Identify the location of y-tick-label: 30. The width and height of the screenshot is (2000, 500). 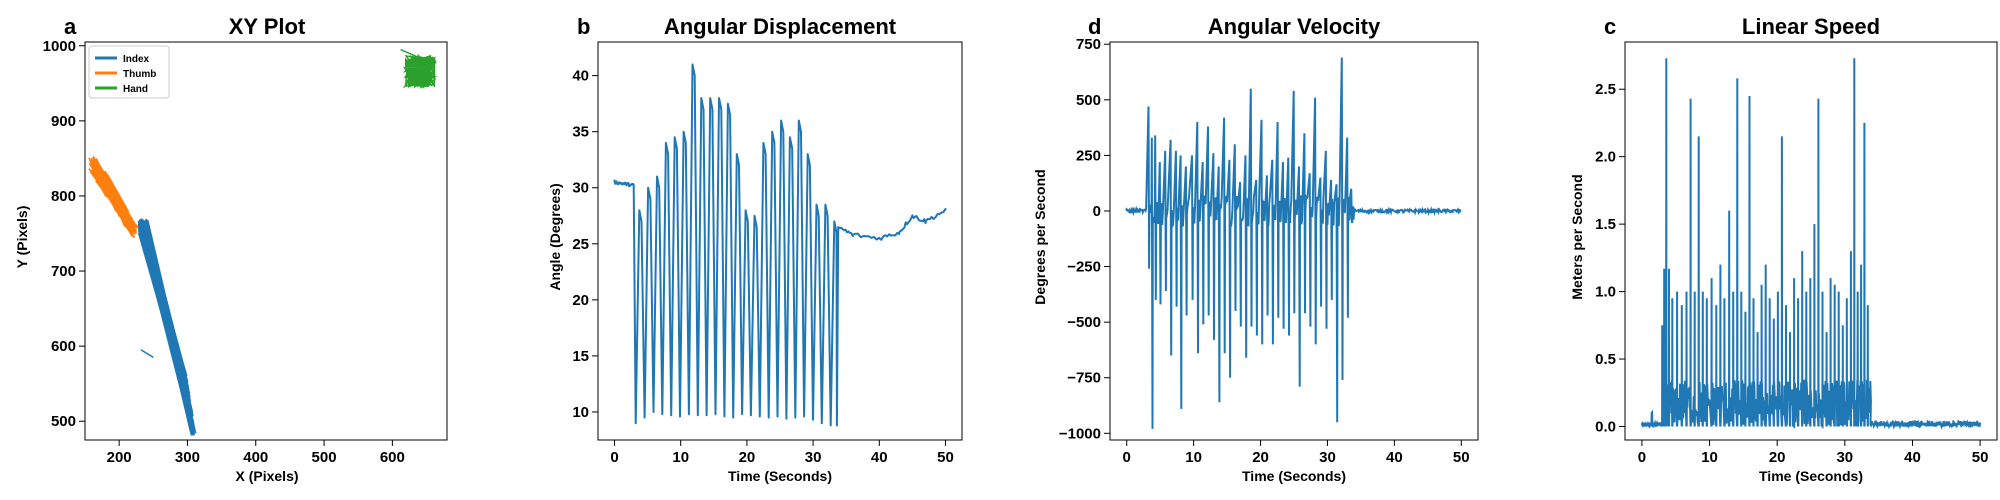
(580, 188).